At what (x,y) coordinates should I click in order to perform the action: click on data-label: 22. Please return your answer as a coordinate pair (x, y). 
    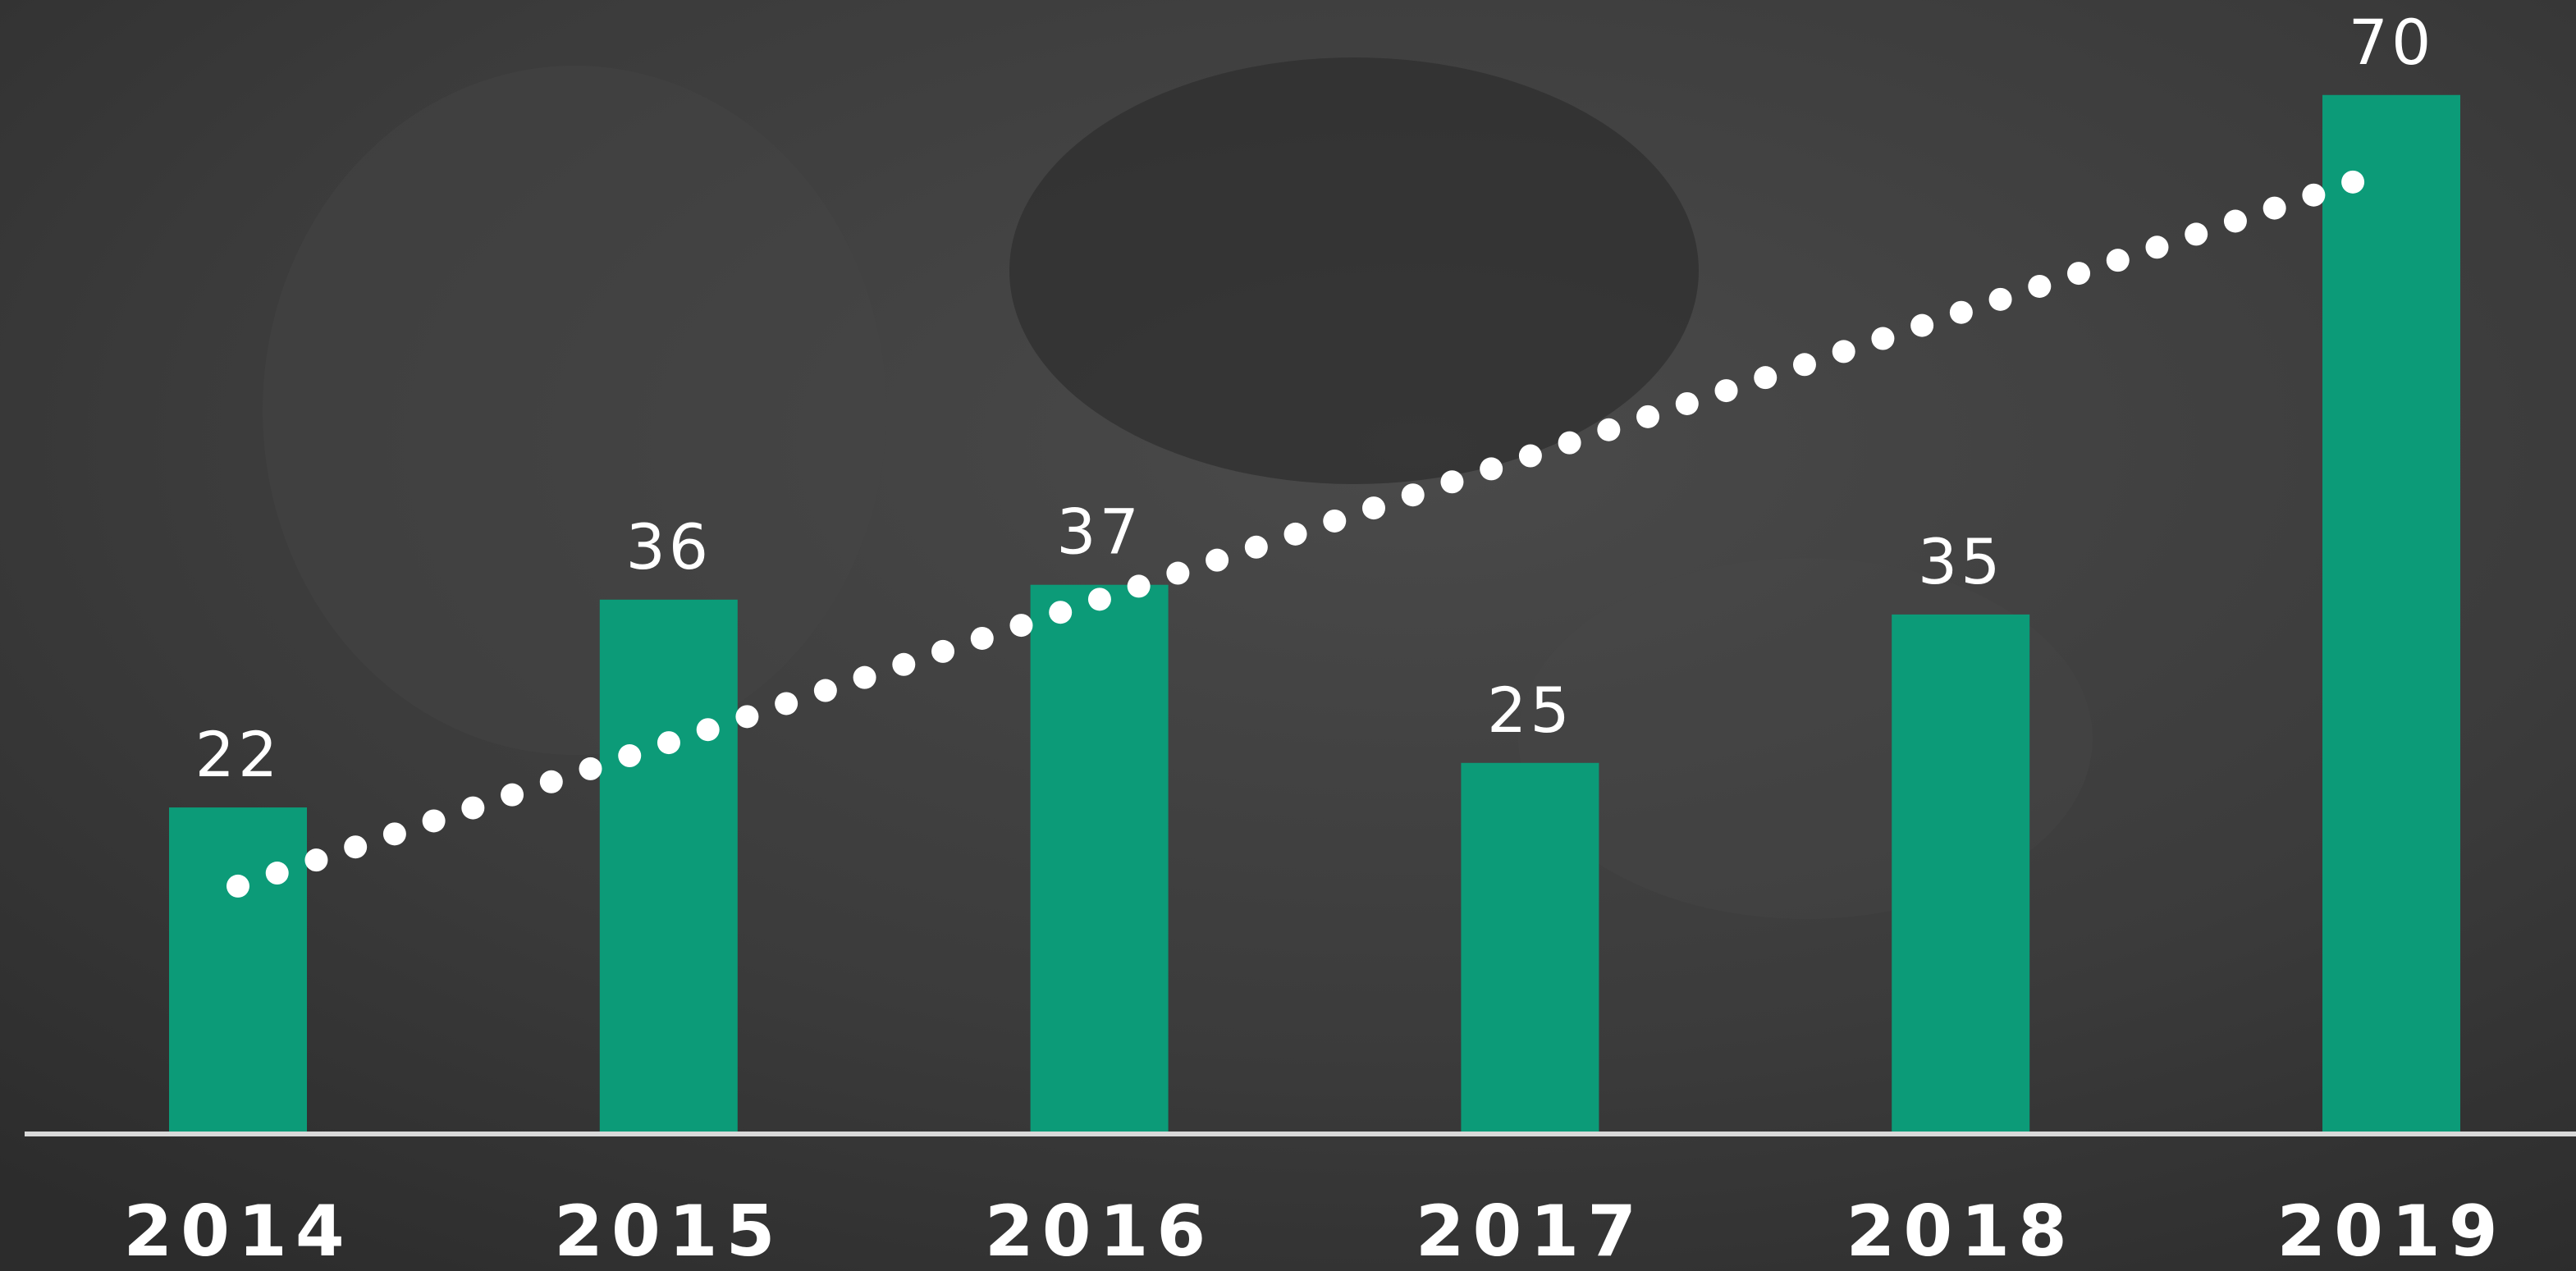
    Looking at the image, I should click on (238, 754).